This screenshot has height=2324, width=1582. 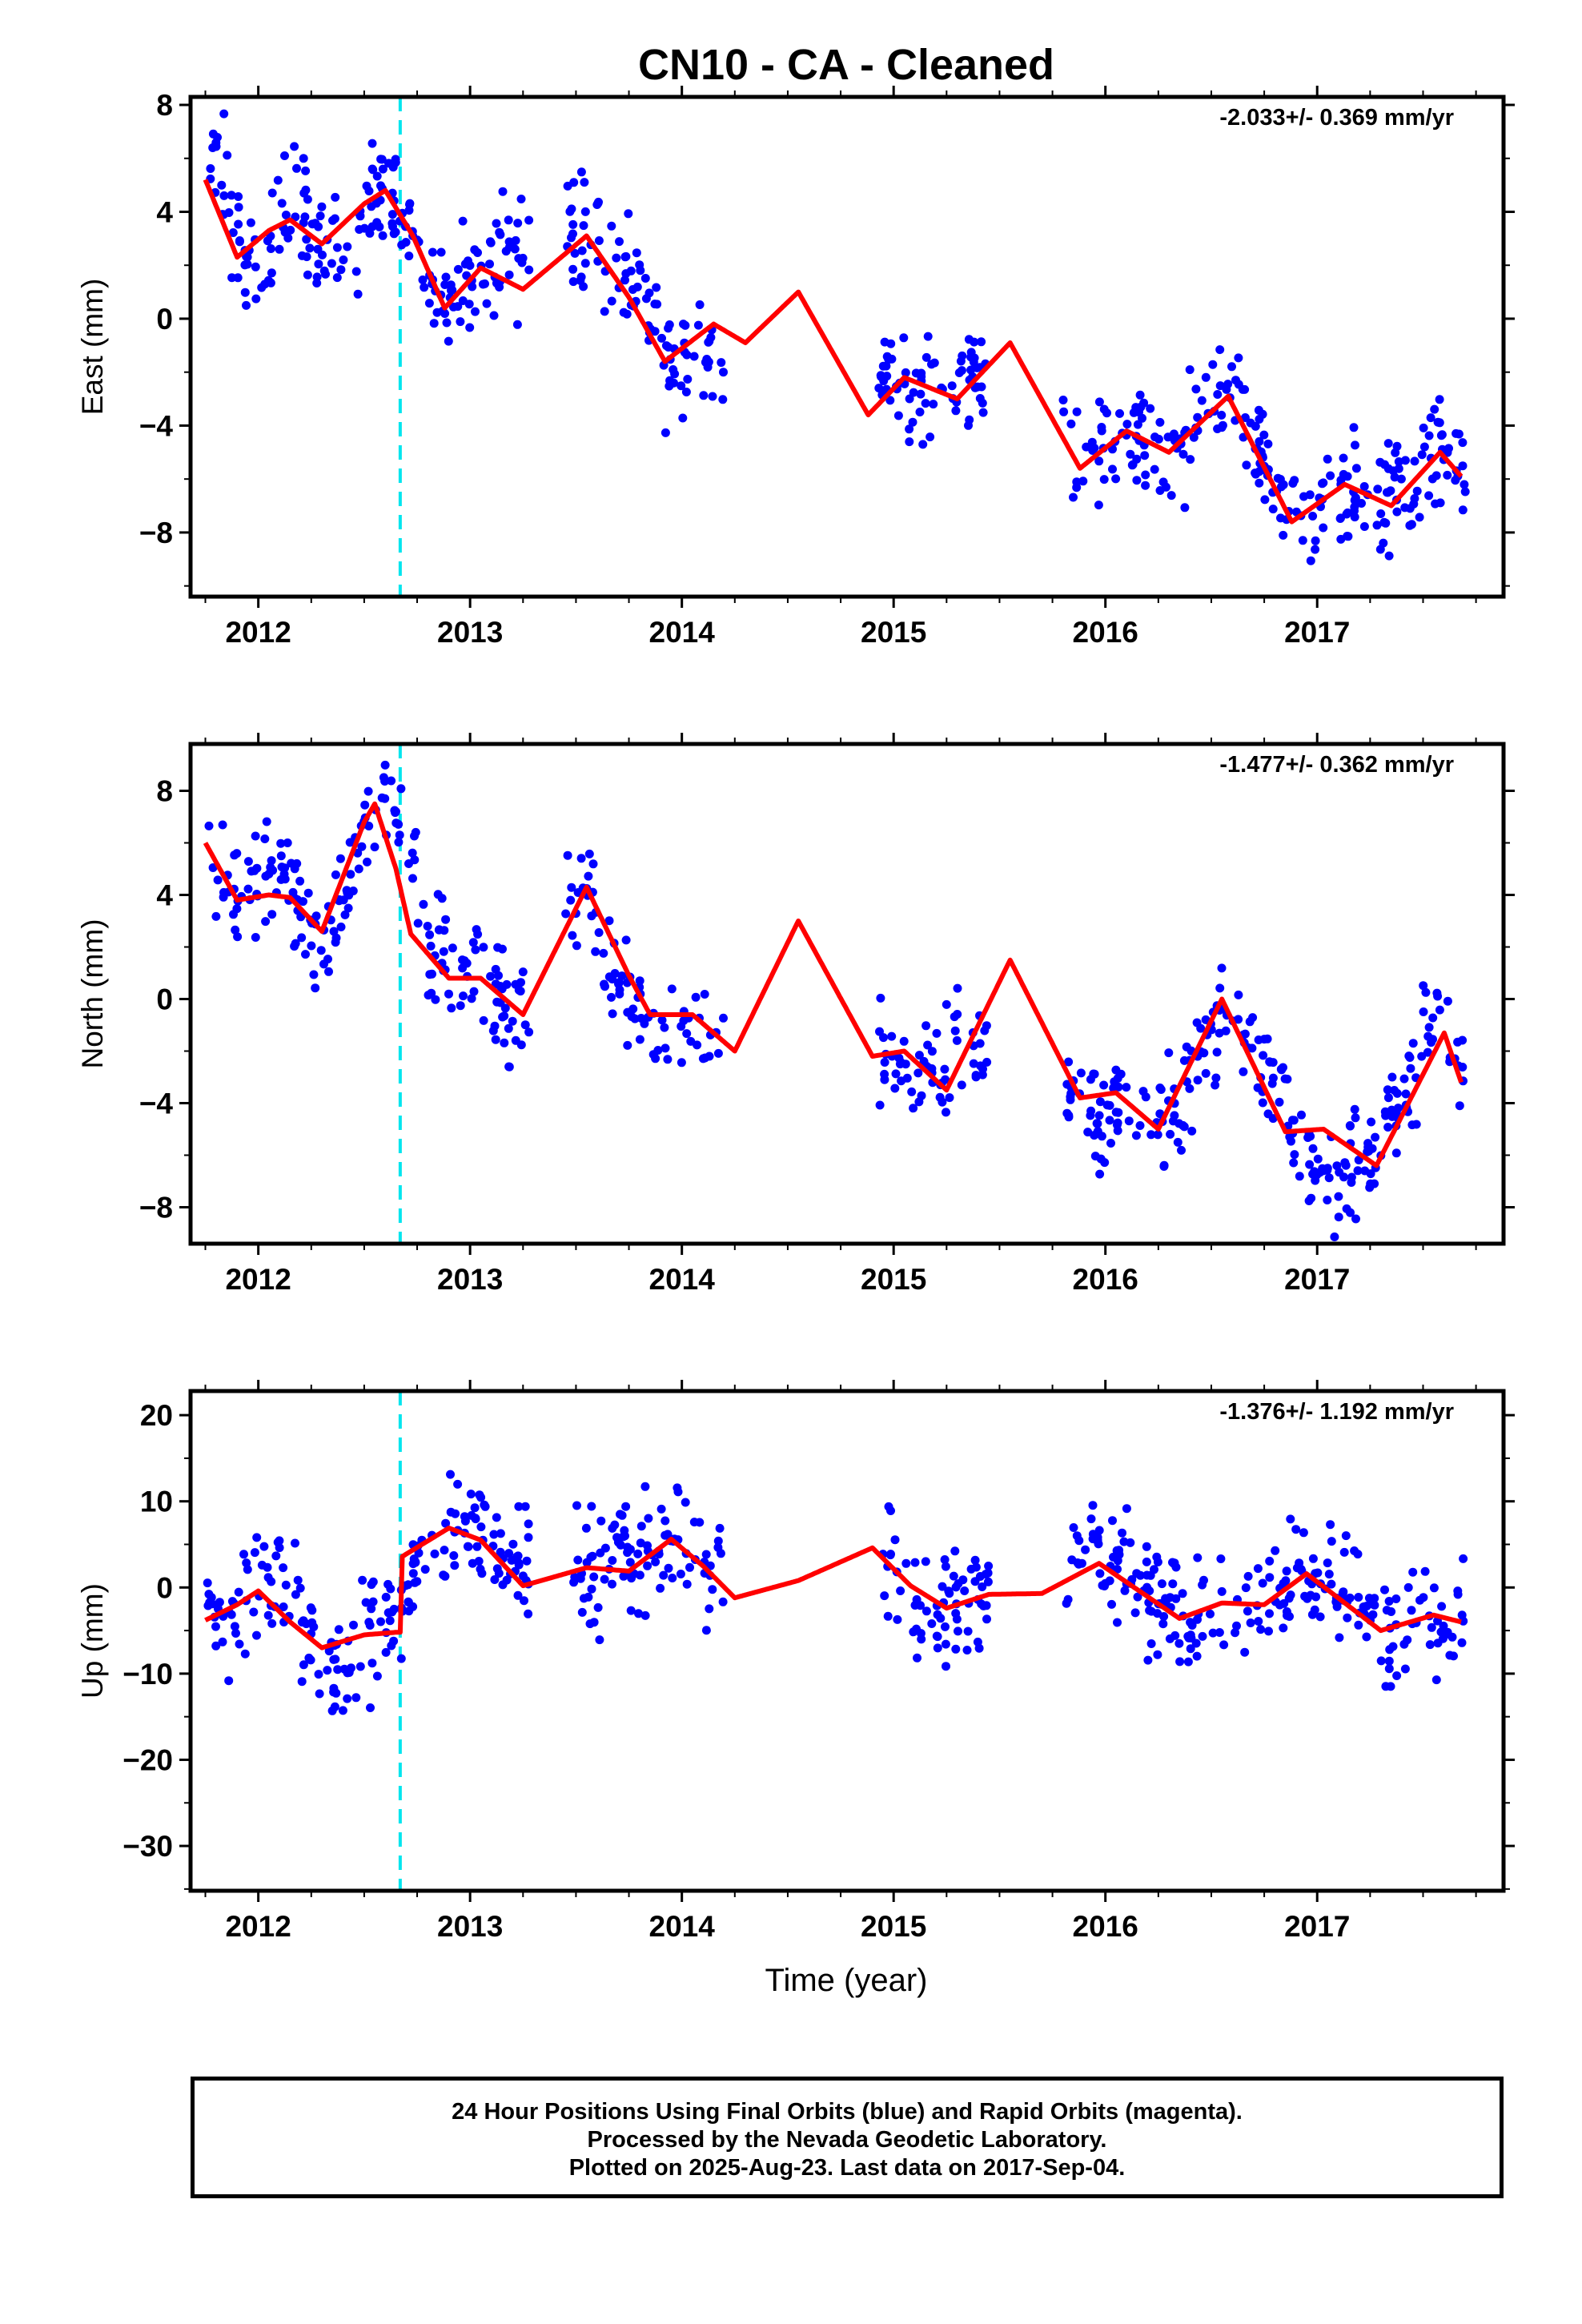 What do you see at coordinates (164, 212) in the screenshot?
I see `y-tick-label: 4` at bounding box center [164, 212].